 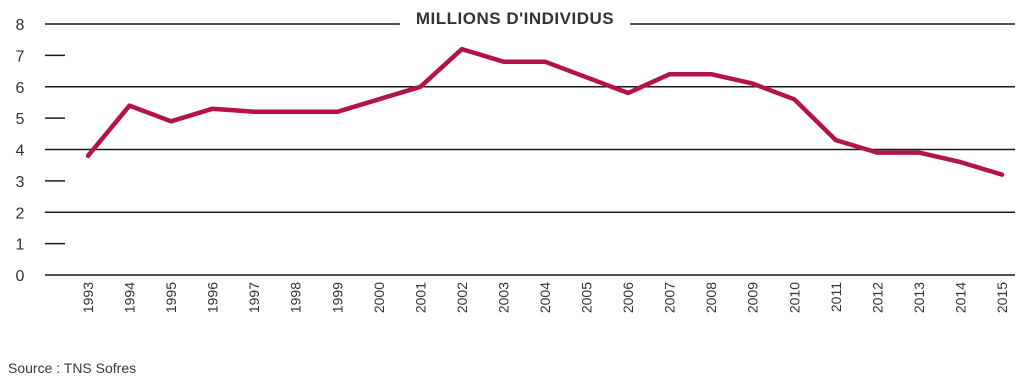 What do you see at coordinates (20, 119) in the screenshot?
I see `y-tick-label: 5` at bounding box center [20, 119].